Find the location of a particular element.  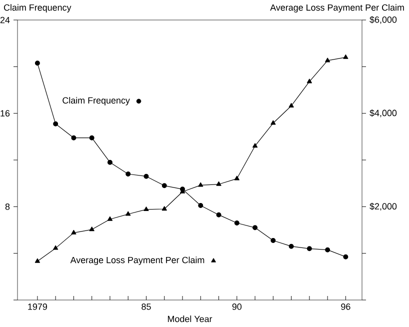

x-tick-label: 90 is located at coordinates (237, 307).